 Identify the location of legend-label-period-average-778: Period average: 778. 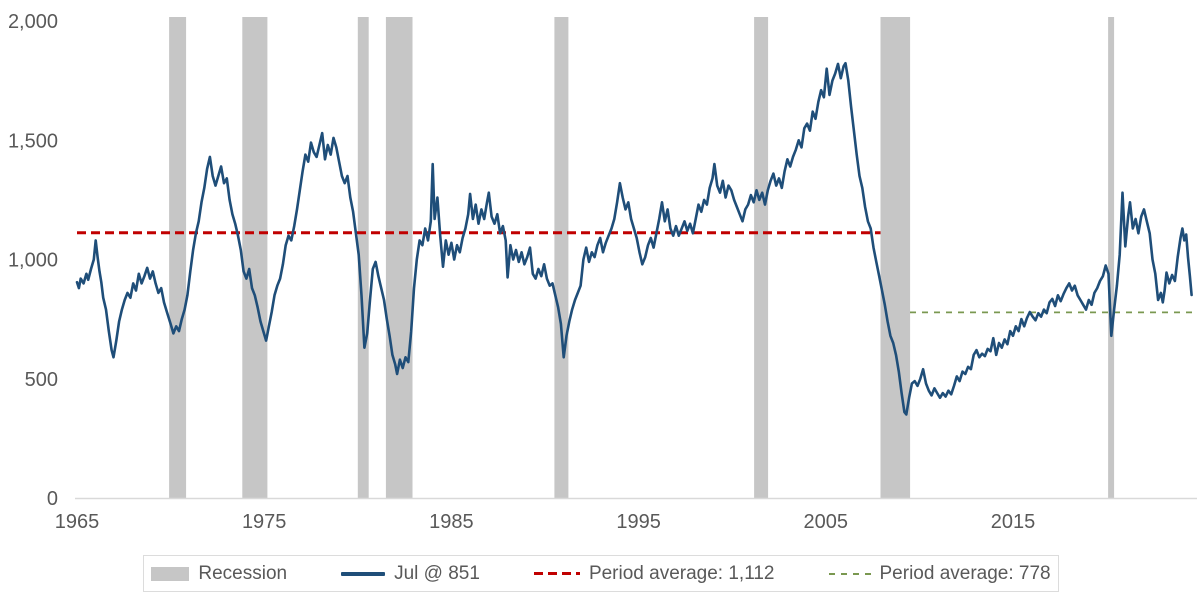
(965, 573).